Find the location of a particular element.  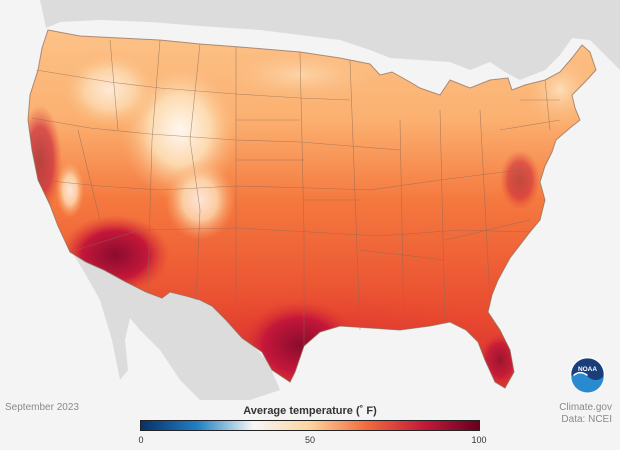

legend-tick-max: 100 is located at coordinates (479, 440).